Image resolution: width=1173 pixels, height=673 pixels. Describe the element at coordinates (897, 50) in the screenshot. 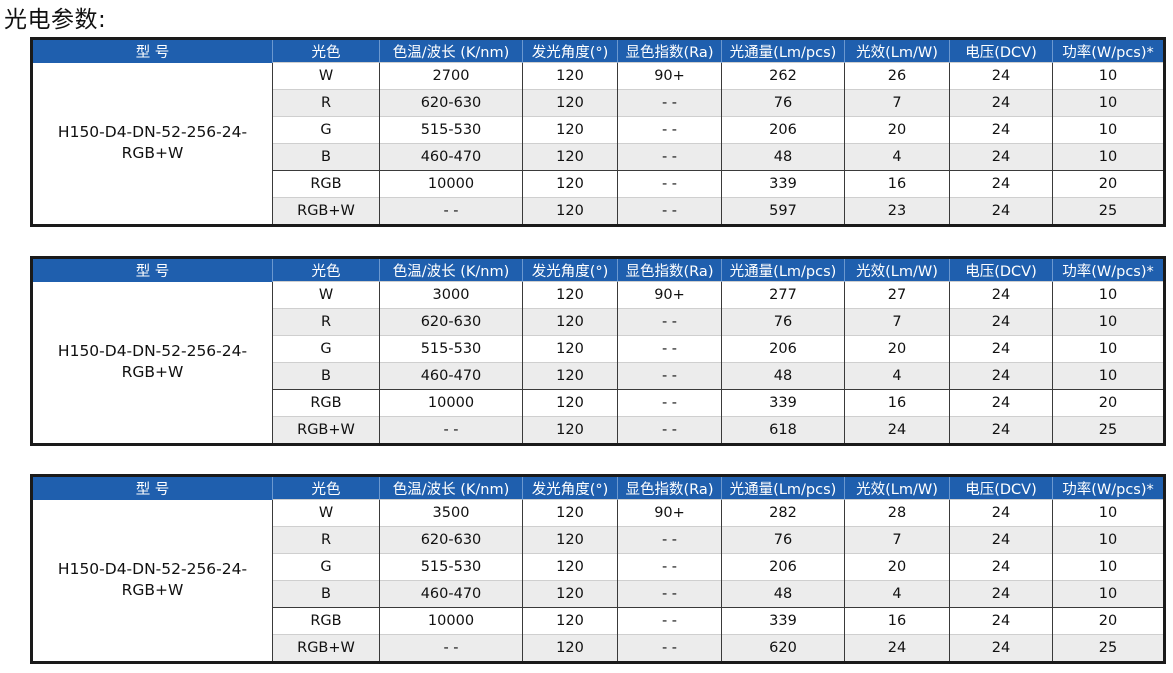

I see `column-header: 光效(Lm/W)` at that location.